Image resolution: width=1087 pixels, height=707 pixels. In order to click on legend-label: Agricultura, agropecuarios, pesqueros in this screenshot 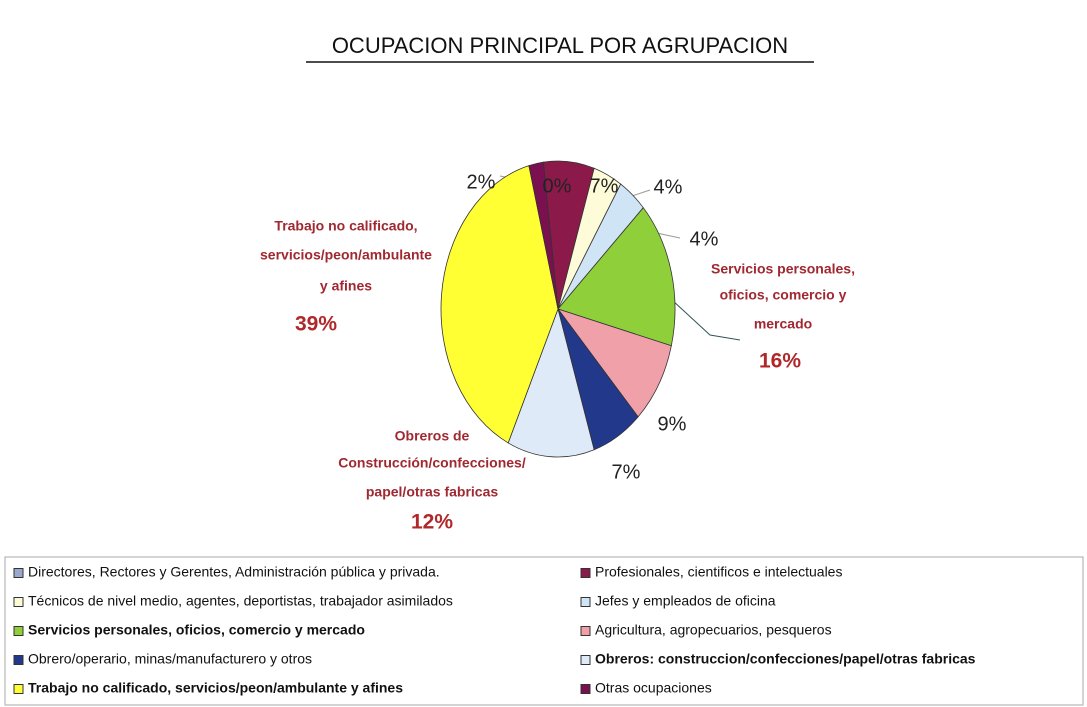, I will do `click(713, 630)`.